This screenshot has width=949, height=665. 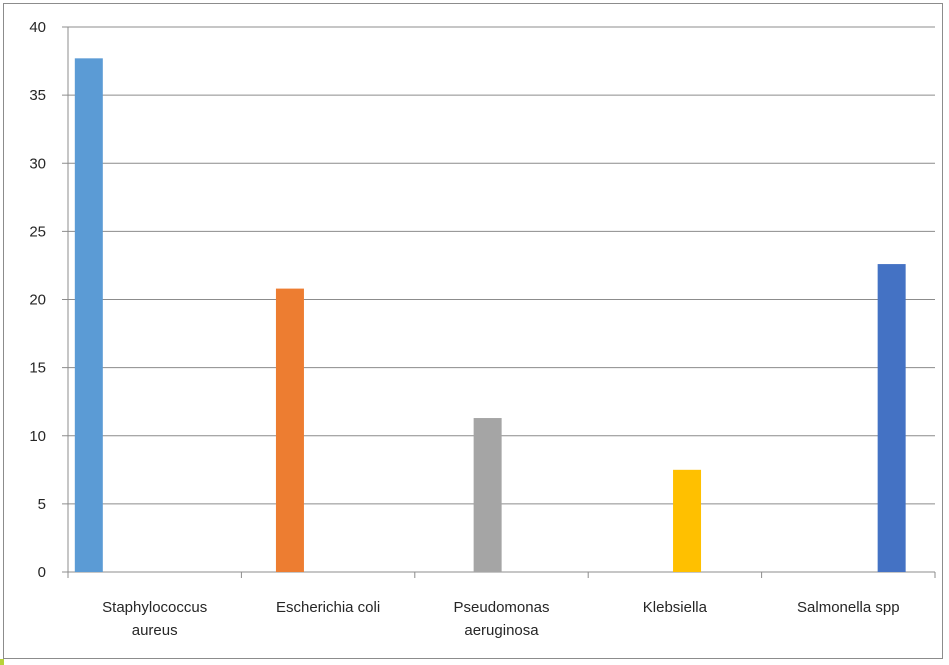 I want to click on x-category-label: Salmonella spp, so click(x=848, y=607).